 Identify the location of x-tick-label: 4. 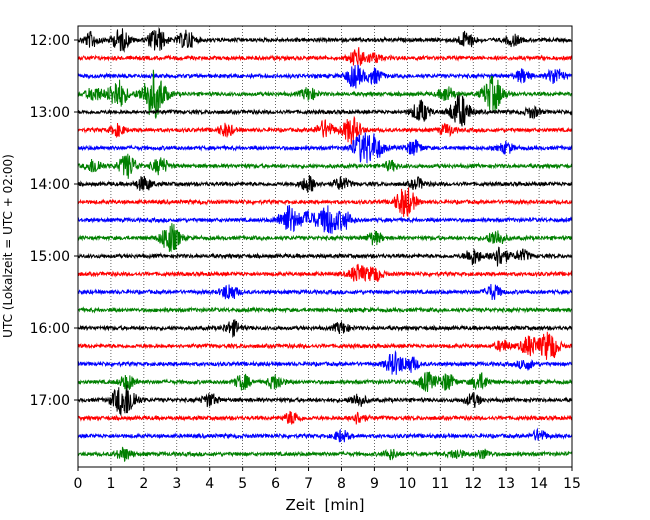
(209, 484).